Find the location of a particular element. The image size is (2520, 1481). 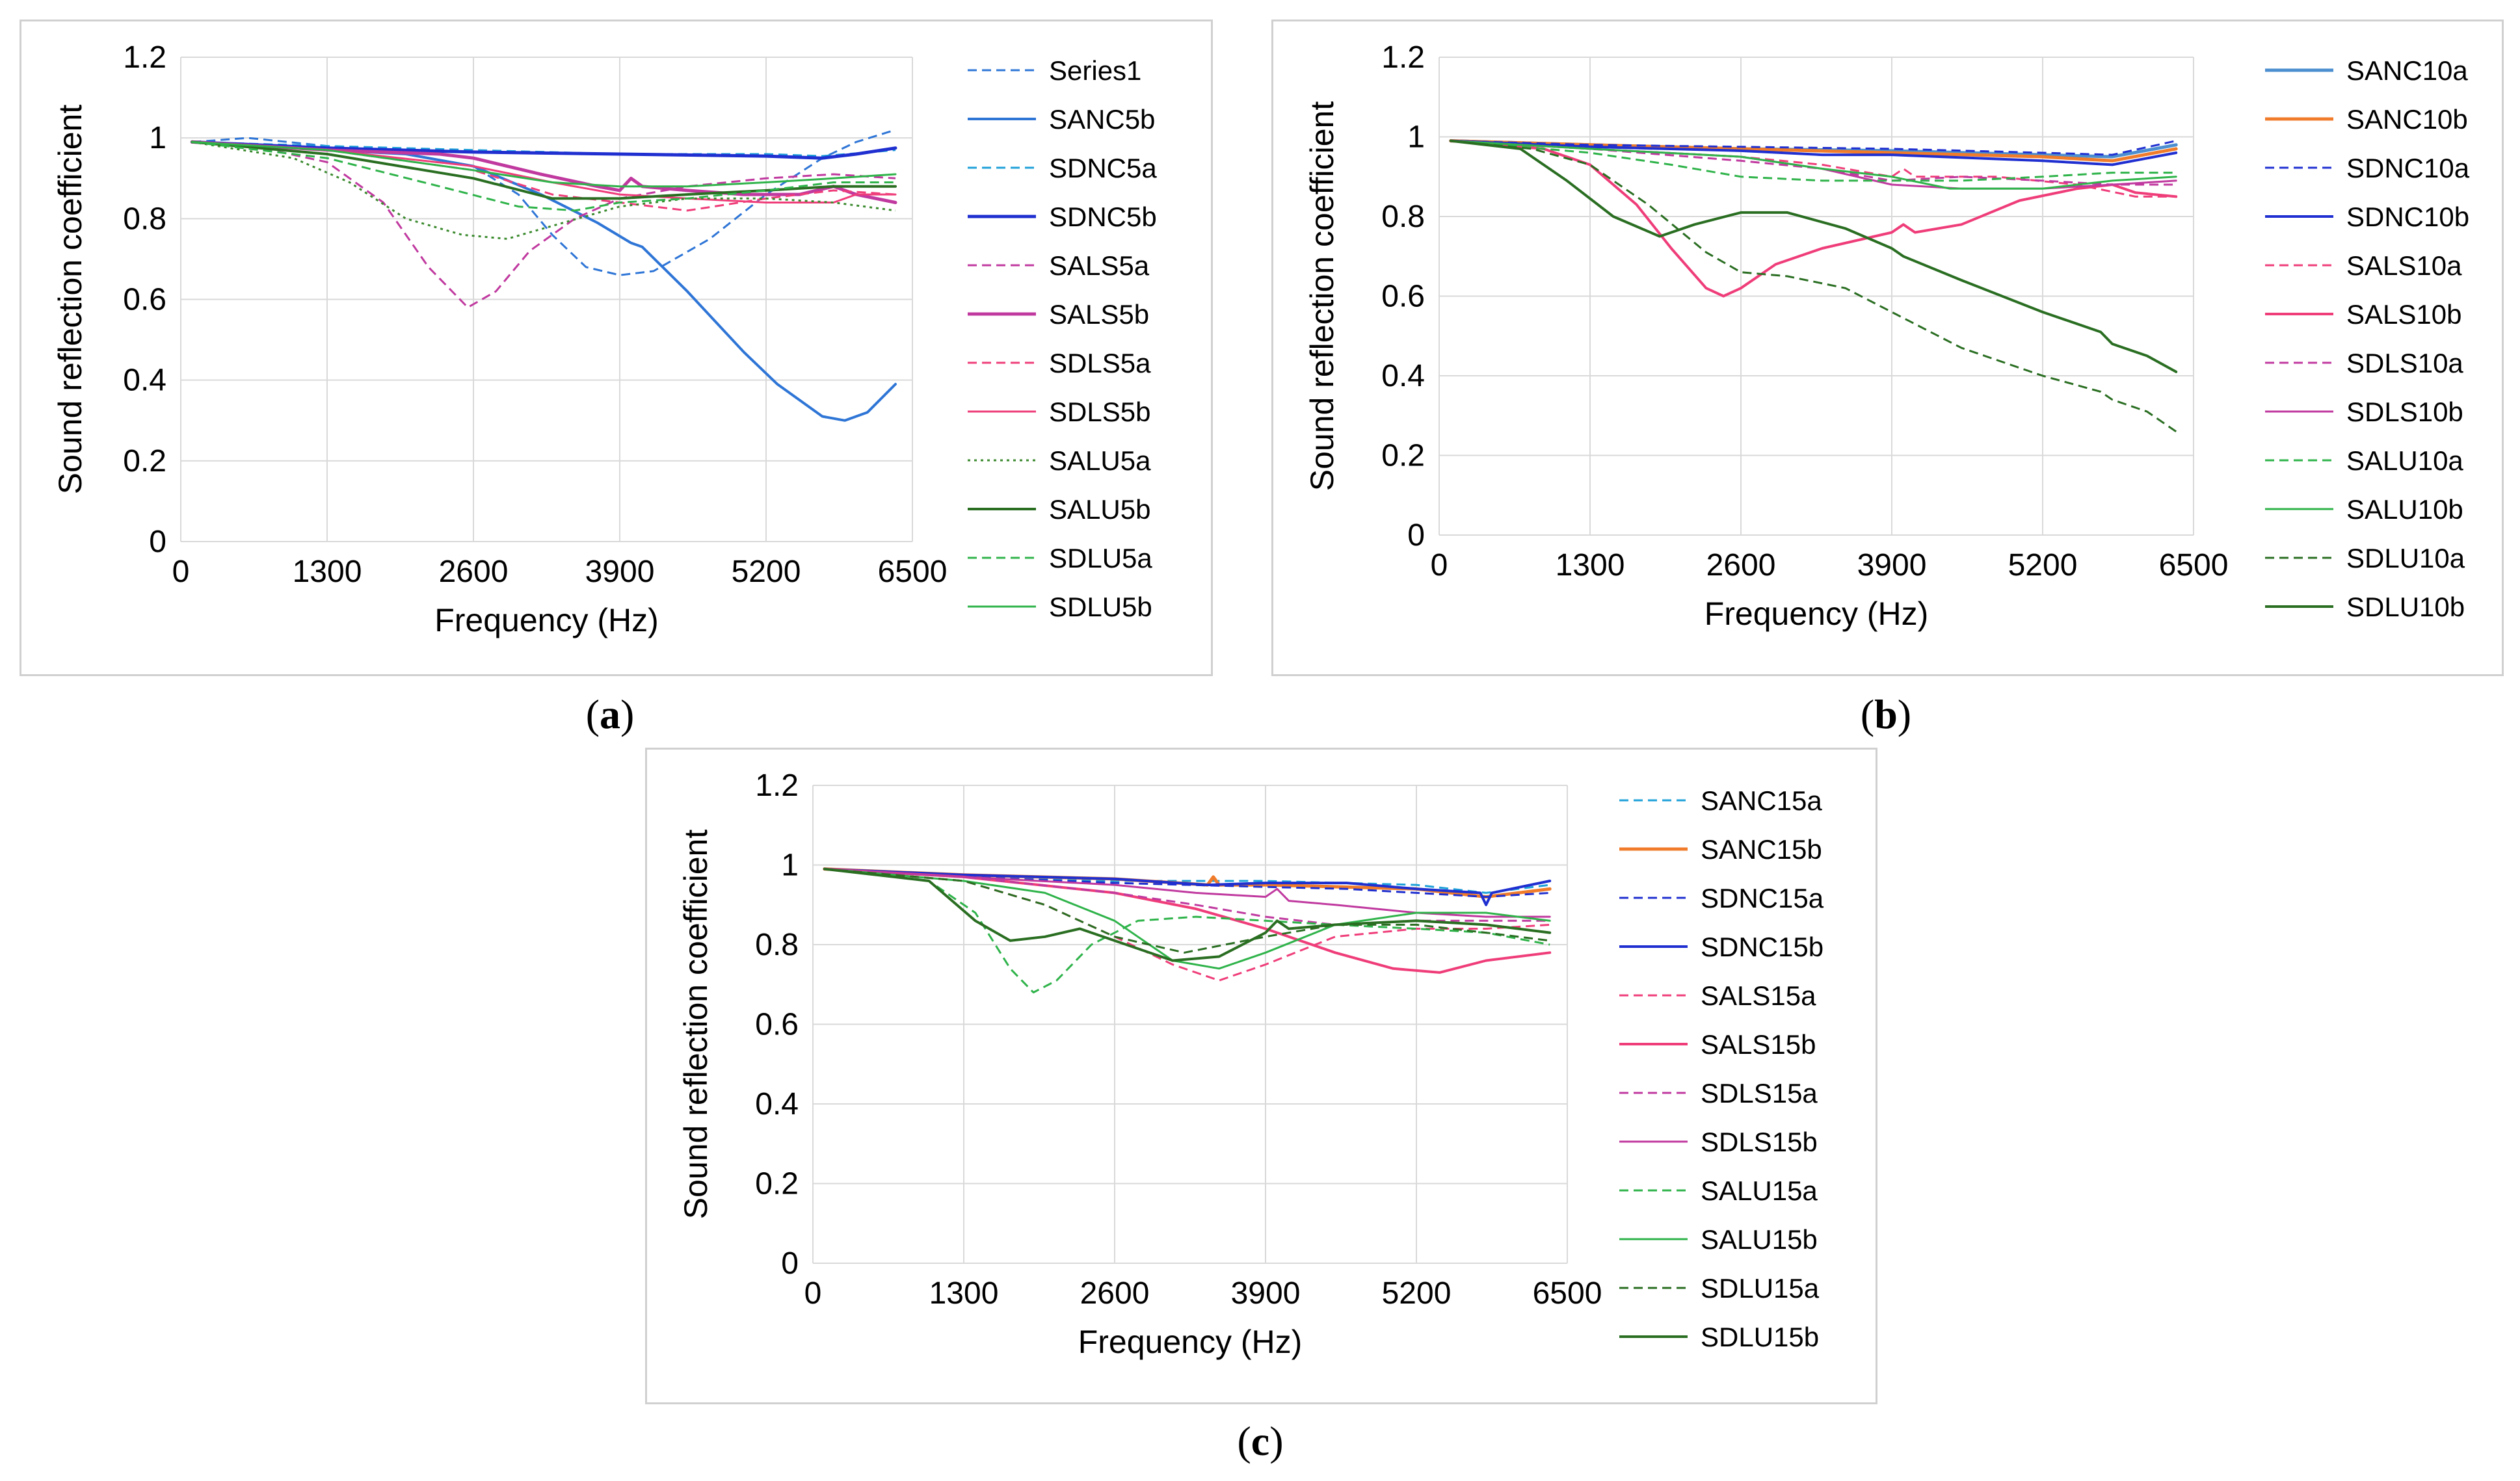

legend-label-sdls15a: SDLS15a is located at coordinates (1759, 1093).